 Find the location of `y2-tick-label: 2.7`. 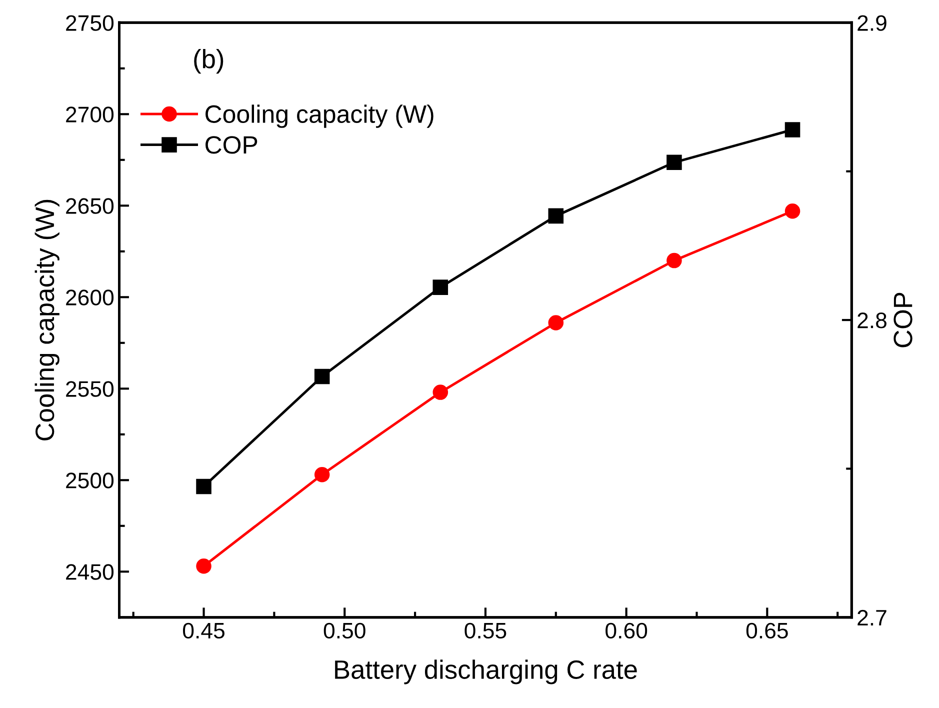

y2-tick-label: 2.7 is located at coordinates (872, 618).